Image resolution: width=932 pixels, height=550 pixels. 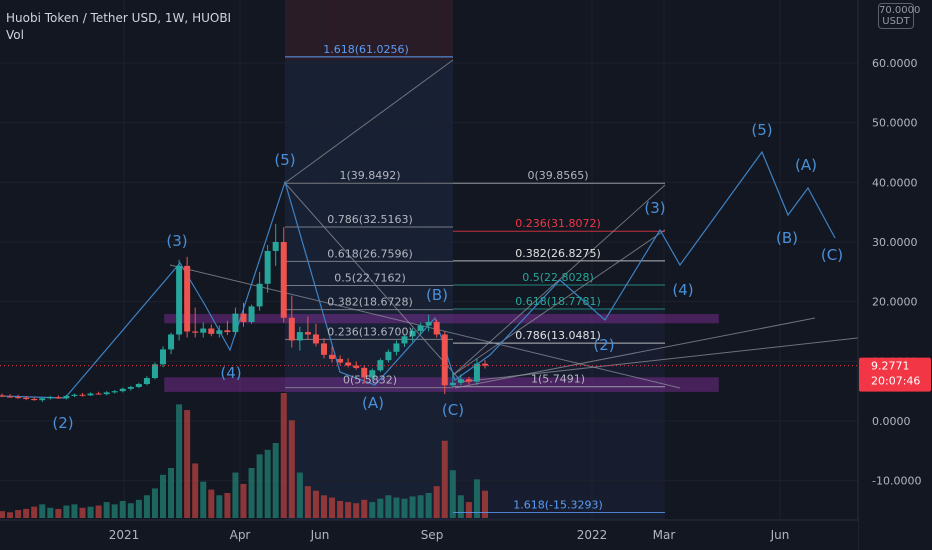 I want to click on time-axis: 2021 Apr Jun Sep 2022 Mar Jun, so click(x=429, y=534).